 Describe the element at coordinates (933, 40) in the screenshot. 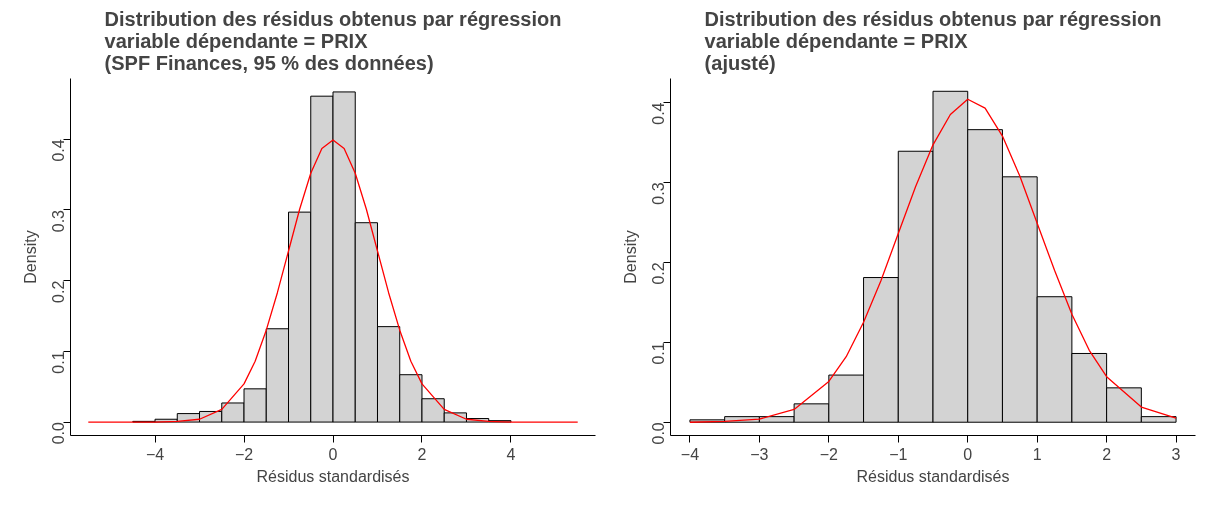

I see `chart-title: Distribution des résidus obtenus par régression variable dépendante = PRIX (ajusté)` at that location.